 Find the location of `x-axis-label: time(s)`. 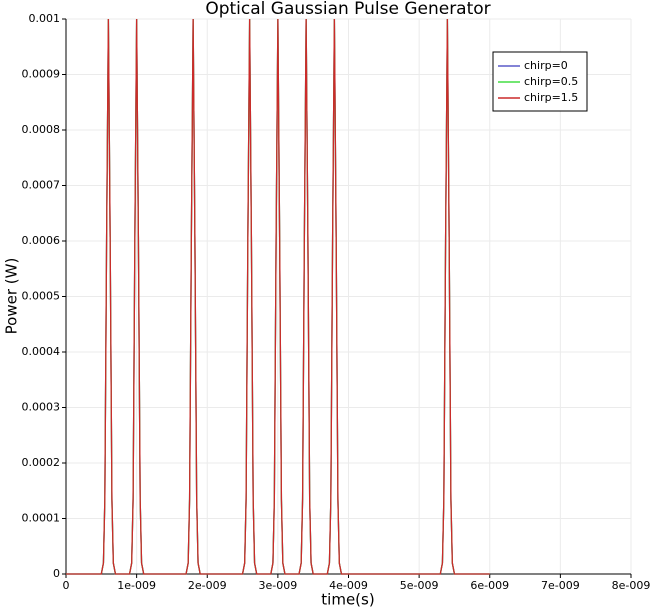

x-axis-label: time(s) is located at coordinates (347, 600).